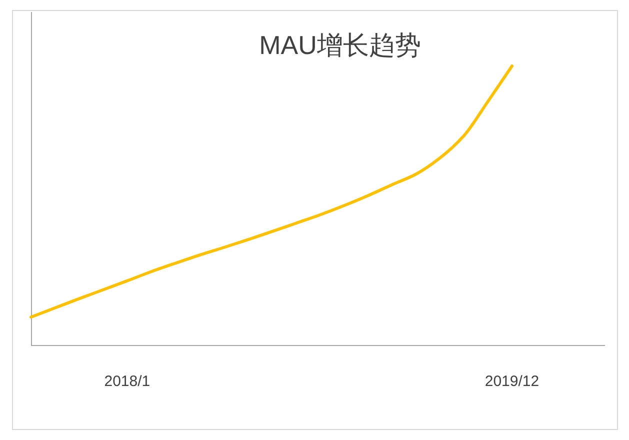 The image size is (629, 440). Describe the element at coordinates (127, 381) in the screenshot. I see `x-tick-label: 2018/1` at that location.